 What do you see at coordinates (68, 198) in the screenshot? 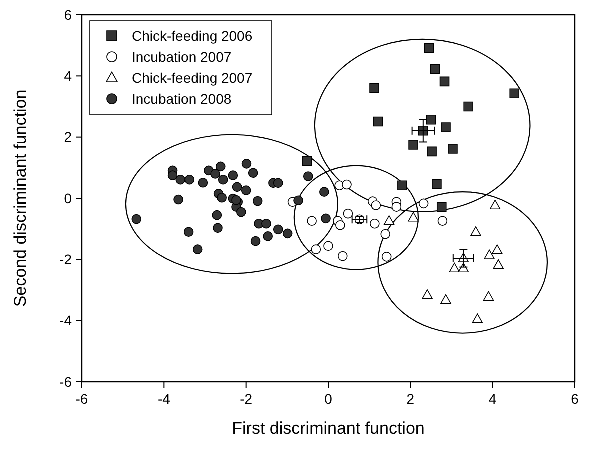
I see `y-tick-label: 0` at bounding box center [68, 198].